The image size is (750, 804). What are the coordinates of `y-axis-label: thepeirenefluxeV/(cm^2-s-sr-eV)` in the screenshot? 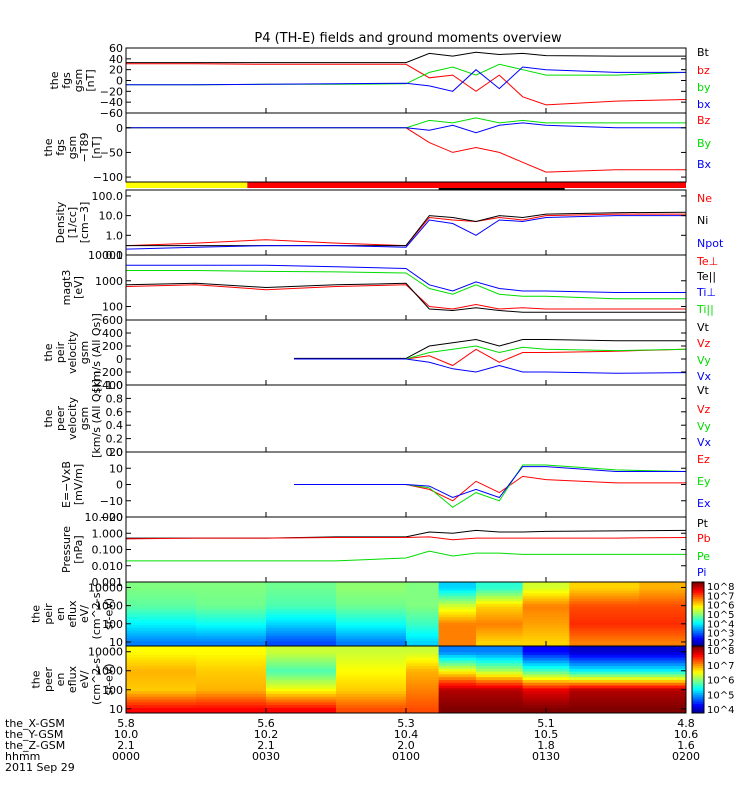 It's located at (73, 614).